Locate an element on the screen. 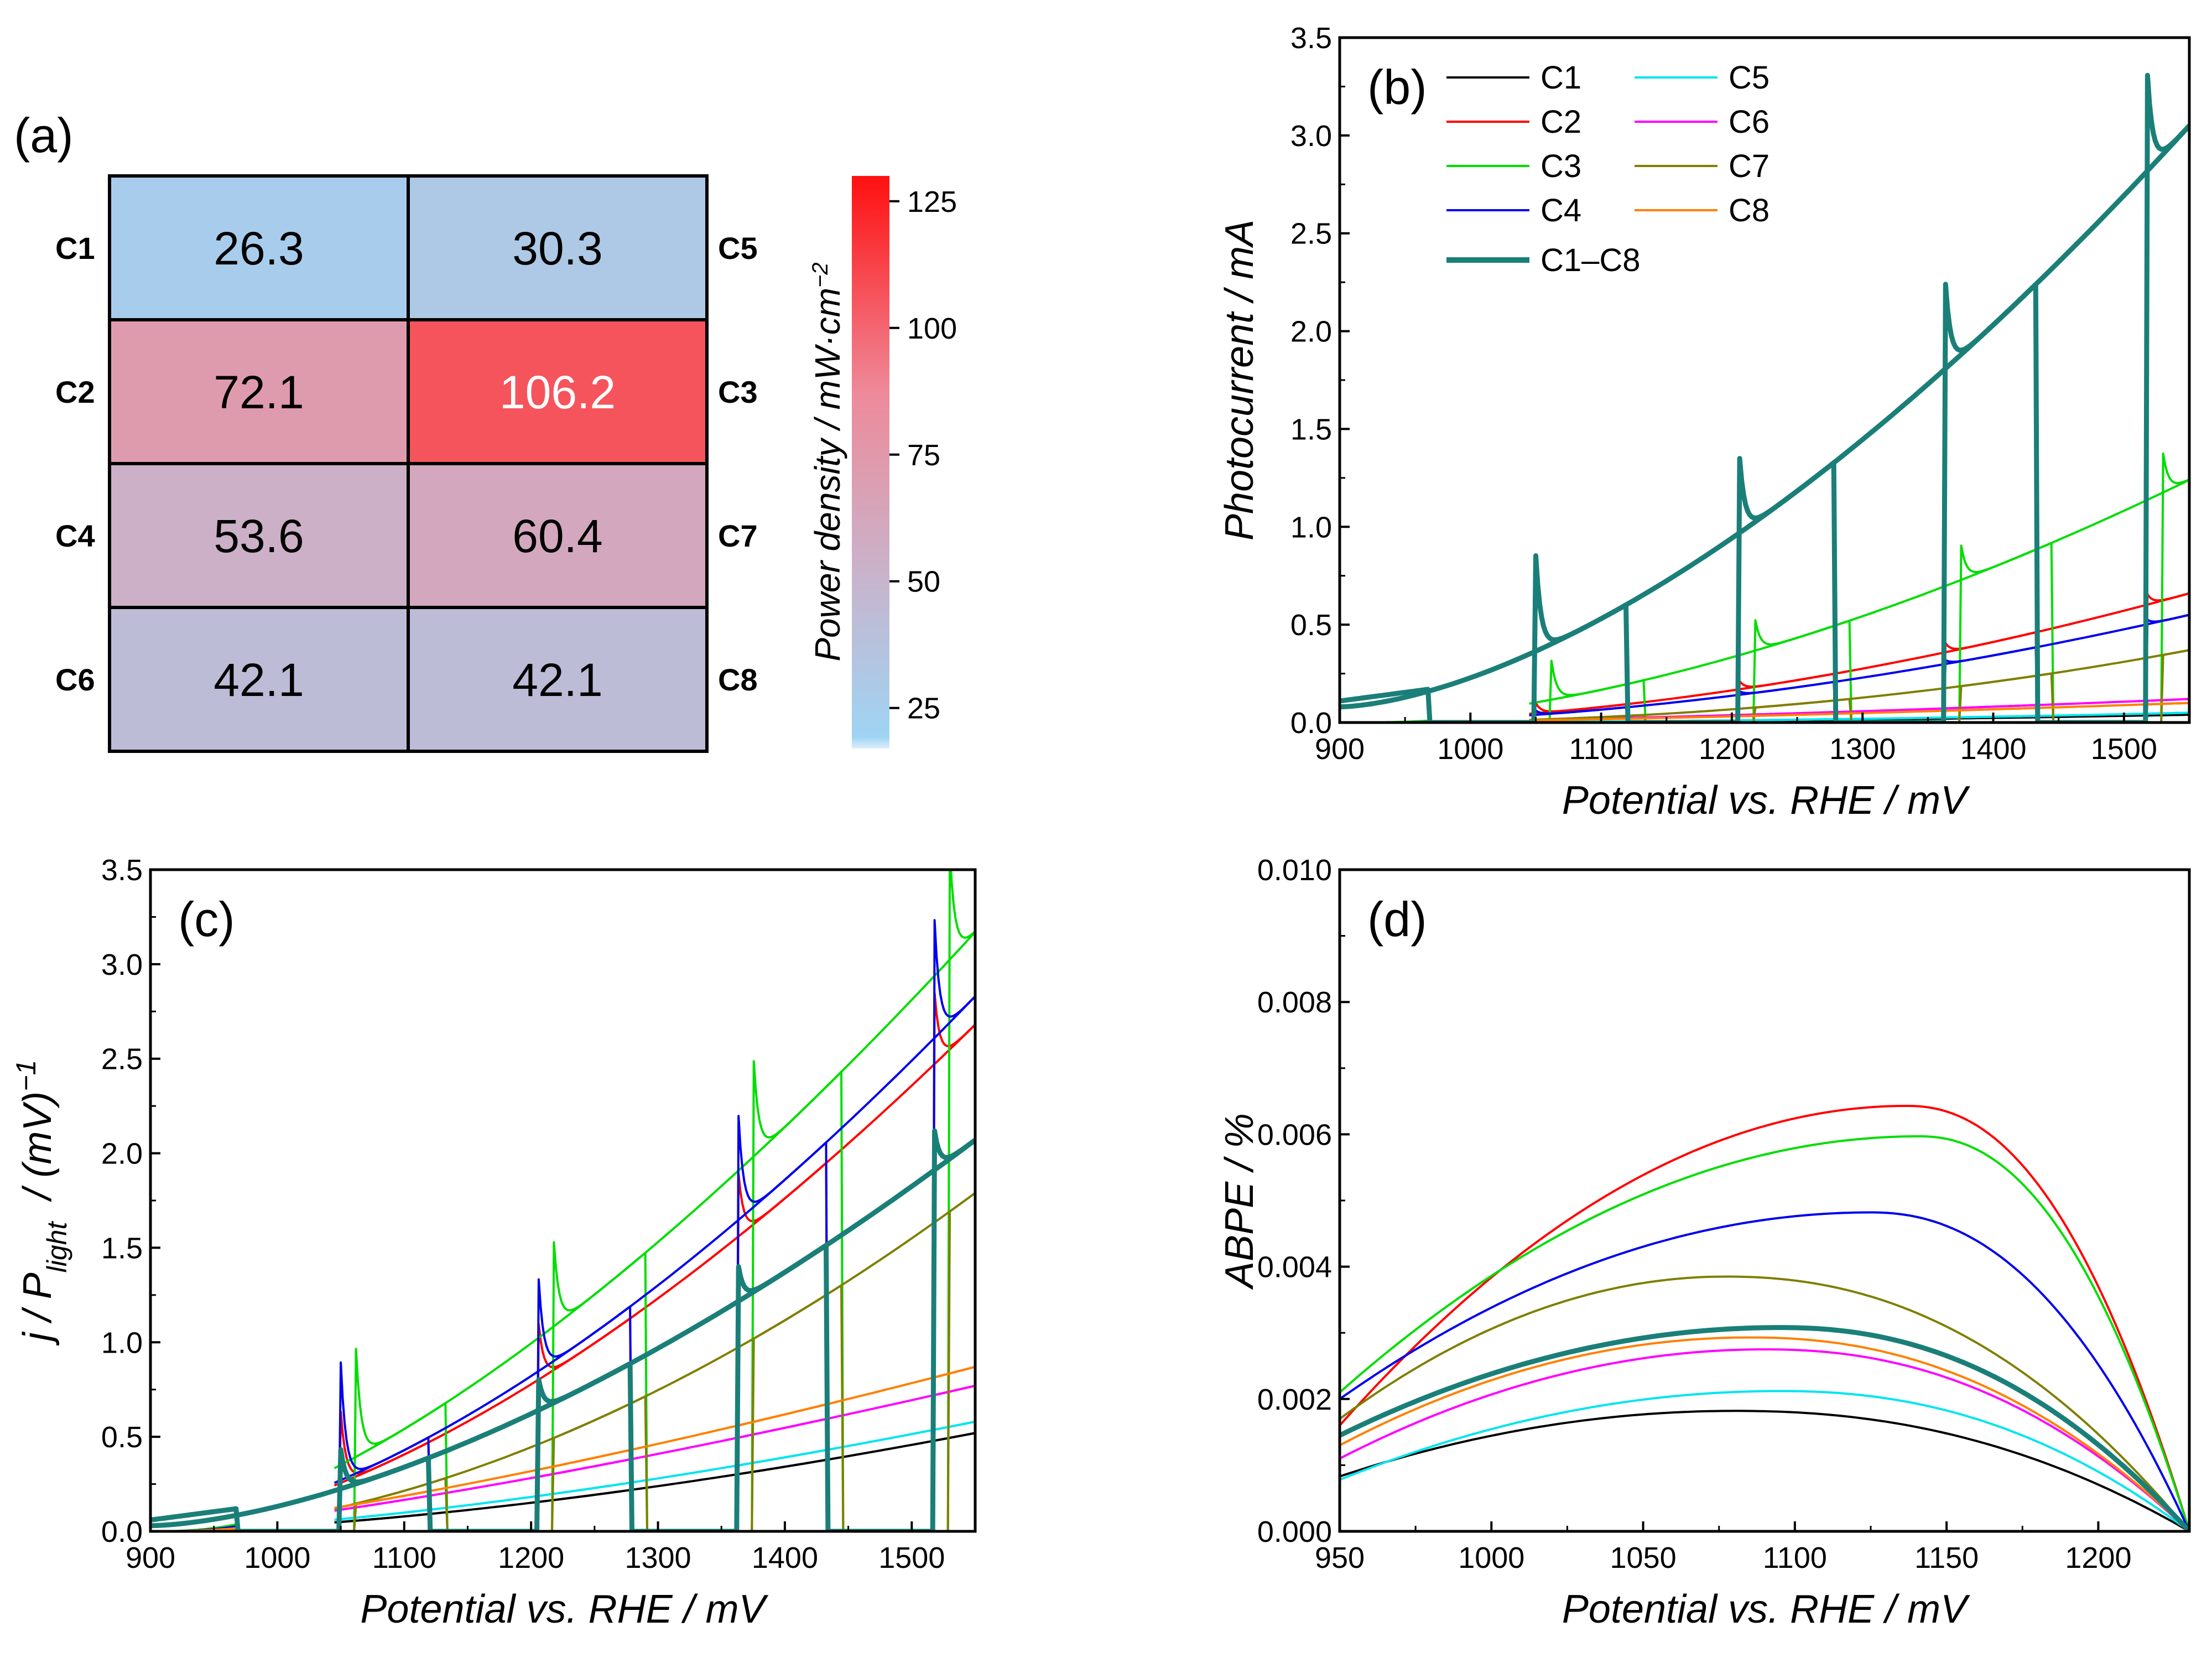 This screenshot has width=2212, height=1663. heatmap-cell-value: 53.6 is located at coordinates (259, 536).